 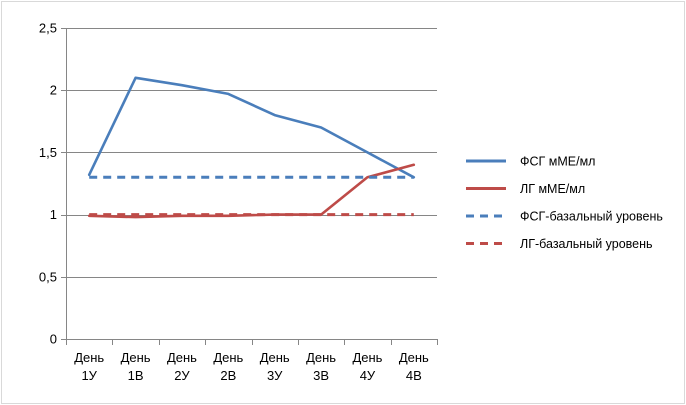 I want to click on legend-label: ЛГ мМЕ/мл, so click(x=552, y=189).